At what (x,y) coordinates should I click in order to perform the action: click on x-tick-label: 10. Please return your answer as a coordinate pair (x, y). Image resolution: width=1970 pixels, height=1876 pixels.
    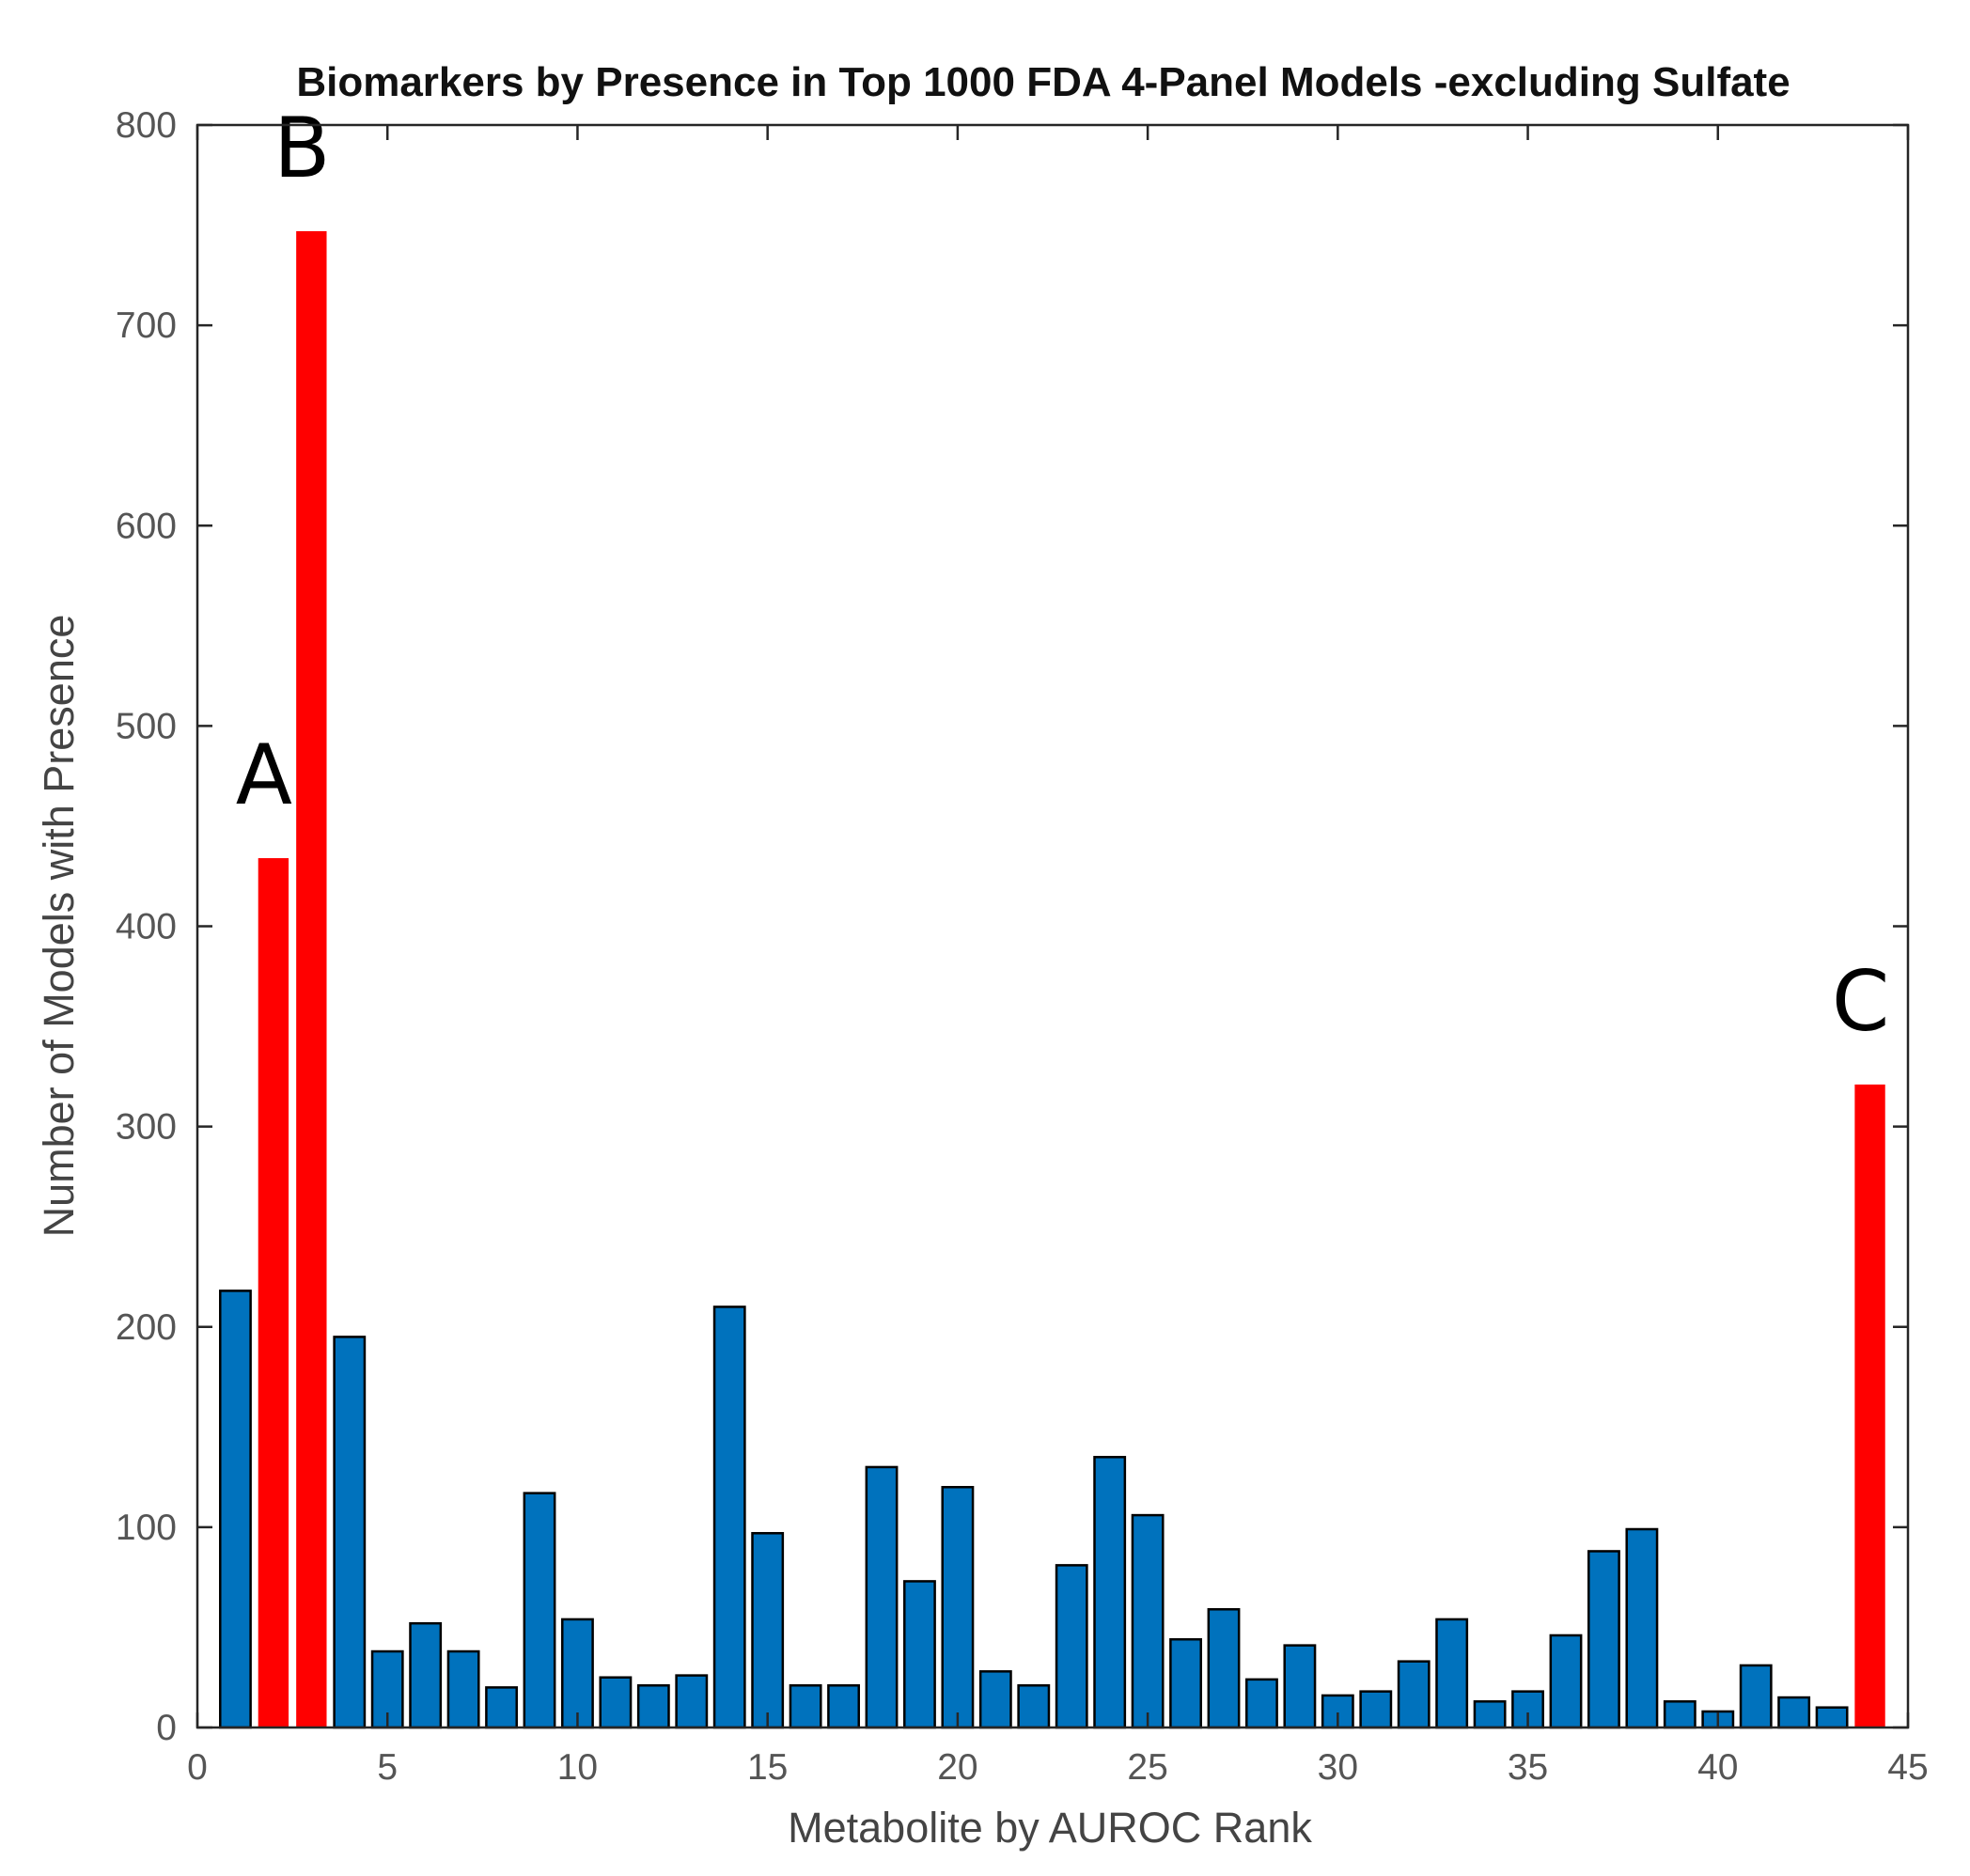
    Looking at the image, I should click on (577, 1768).